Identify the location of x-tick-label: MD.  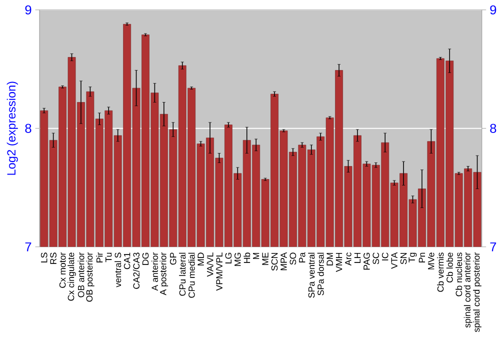
(201, 259).